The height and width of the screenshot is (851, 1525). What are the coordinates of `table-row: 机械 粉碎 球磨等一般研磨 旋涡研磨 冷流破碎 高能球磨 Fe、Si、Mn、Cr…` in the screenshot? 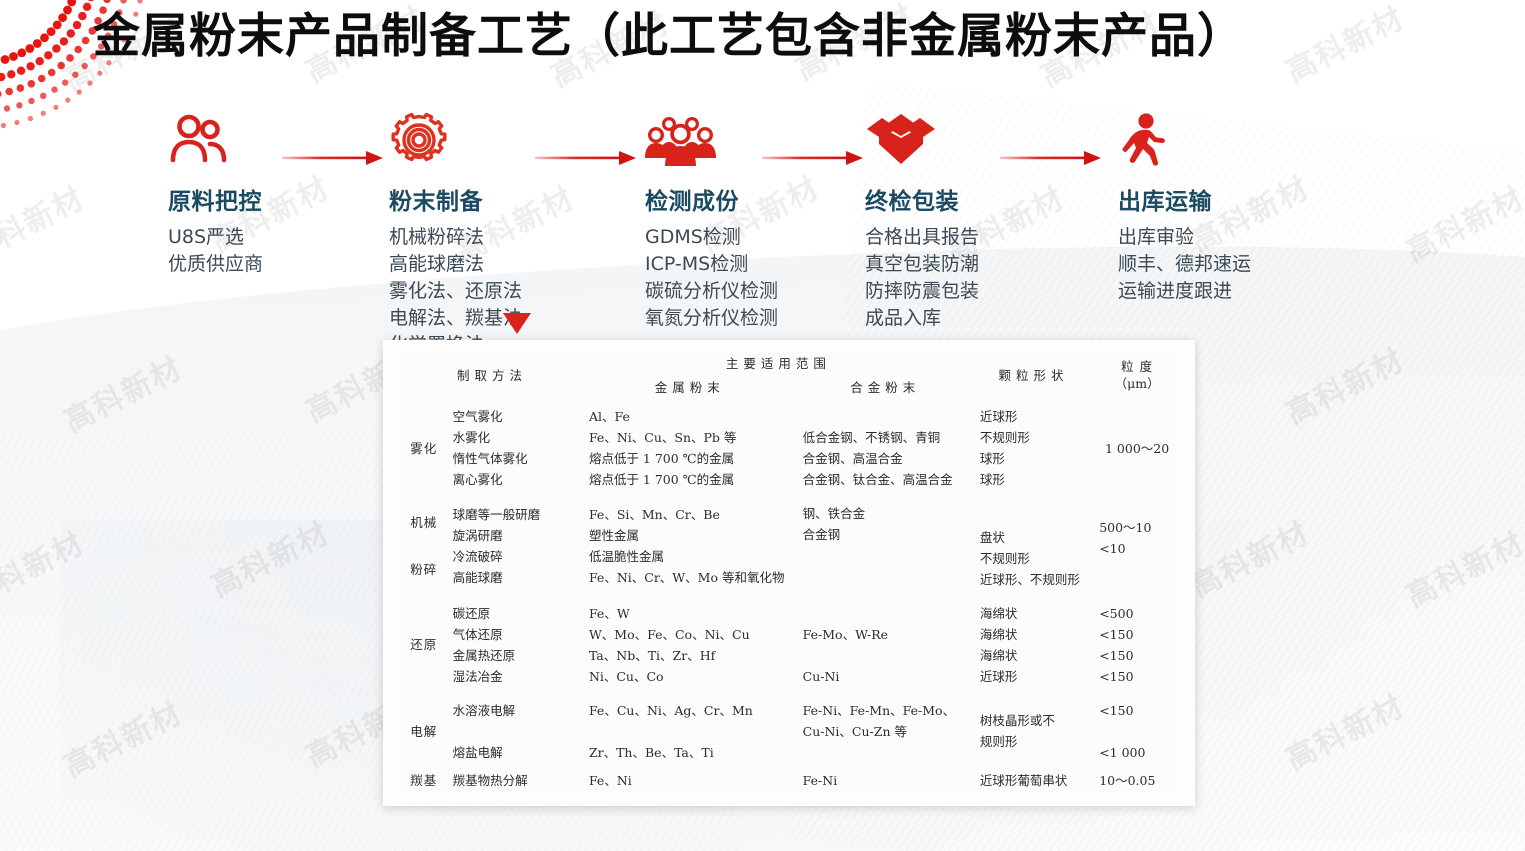 It's located at (791, 546).